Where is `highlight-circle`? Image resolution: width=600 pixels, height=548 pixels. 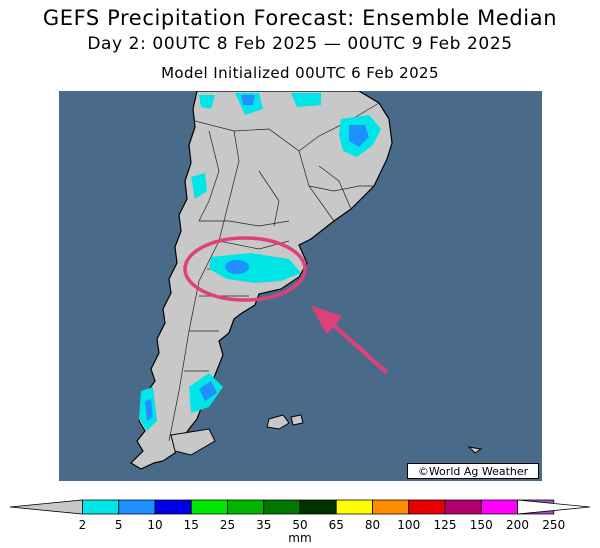
highlight-circle is located at coordinates (245, 269).